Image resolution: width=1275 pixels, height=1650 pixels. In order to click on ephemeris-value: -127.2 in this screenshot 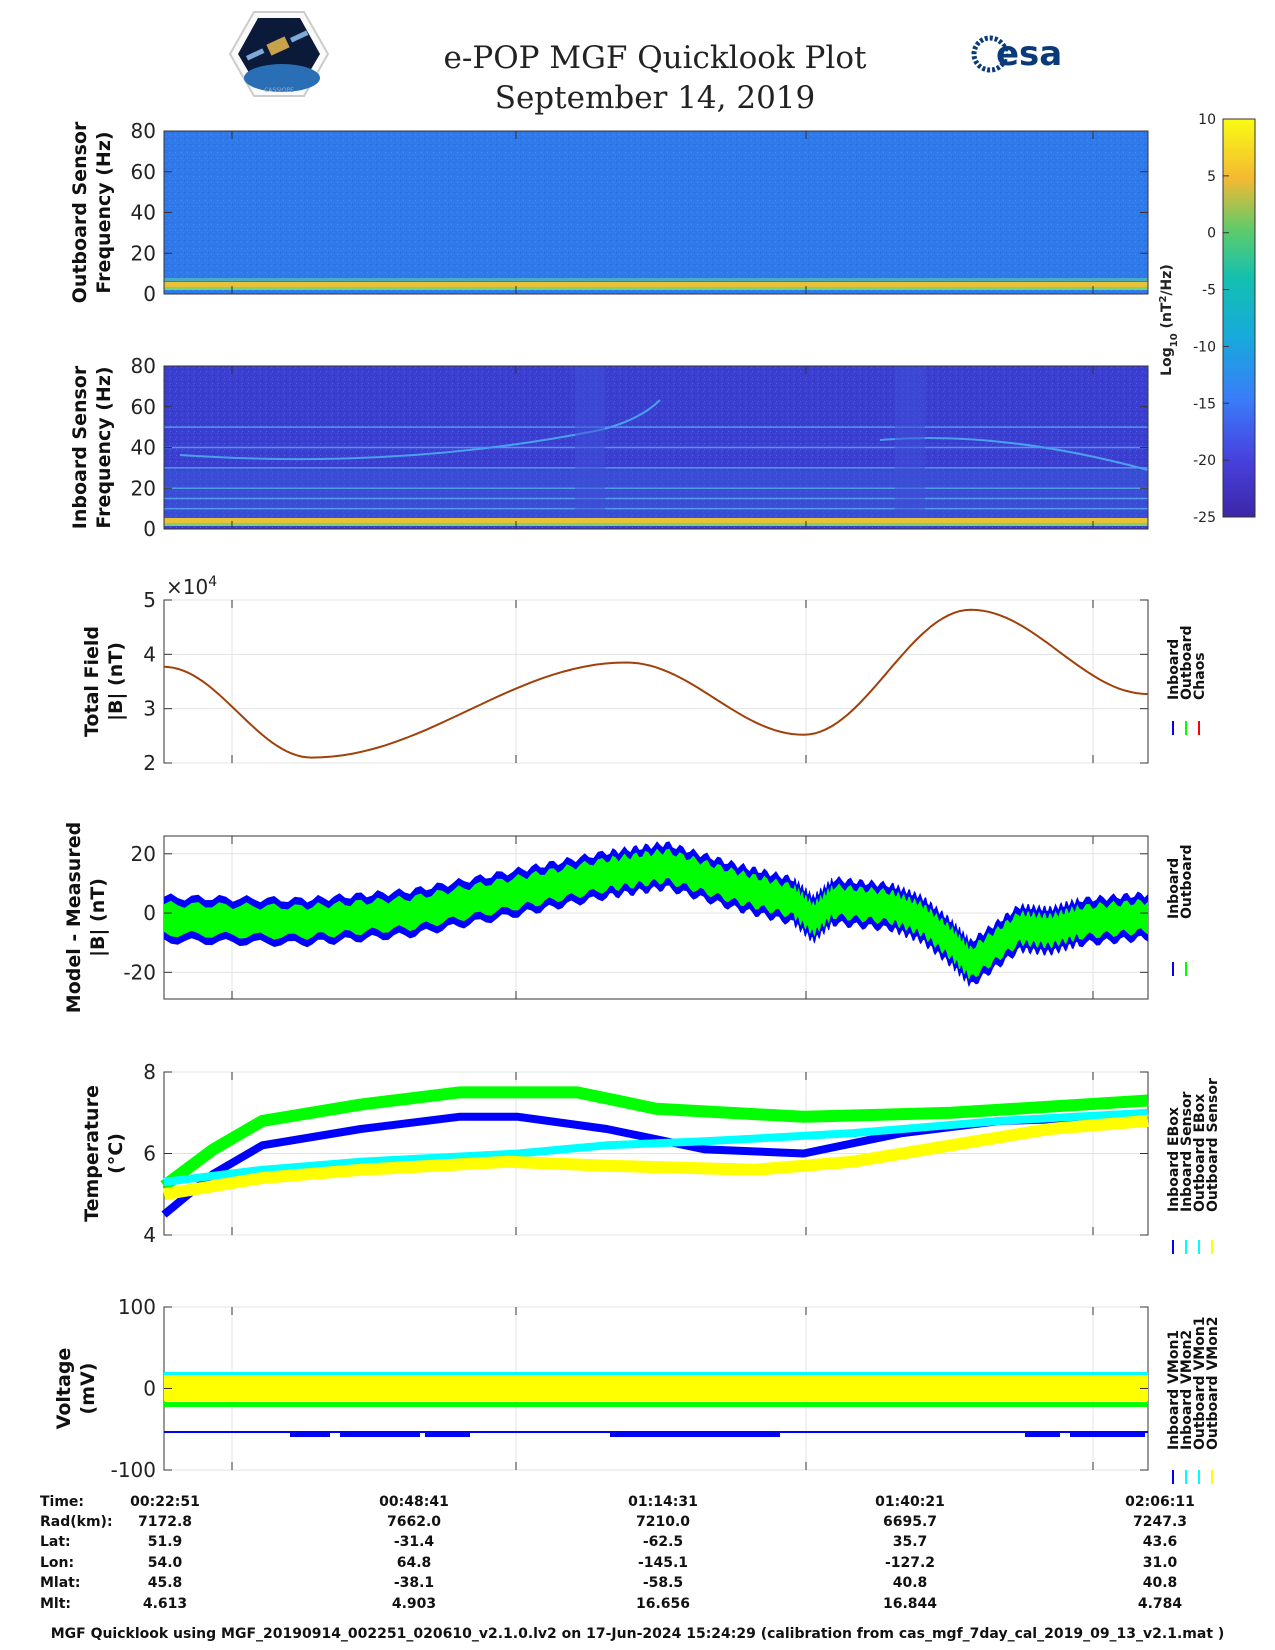, I will do `click(910, 1563)`.